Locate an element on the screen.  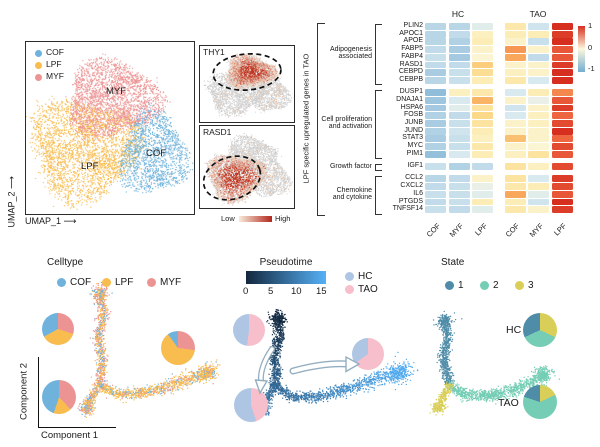
feature-panel-rasd1: RASD1 is located at coordinates (247, 167).